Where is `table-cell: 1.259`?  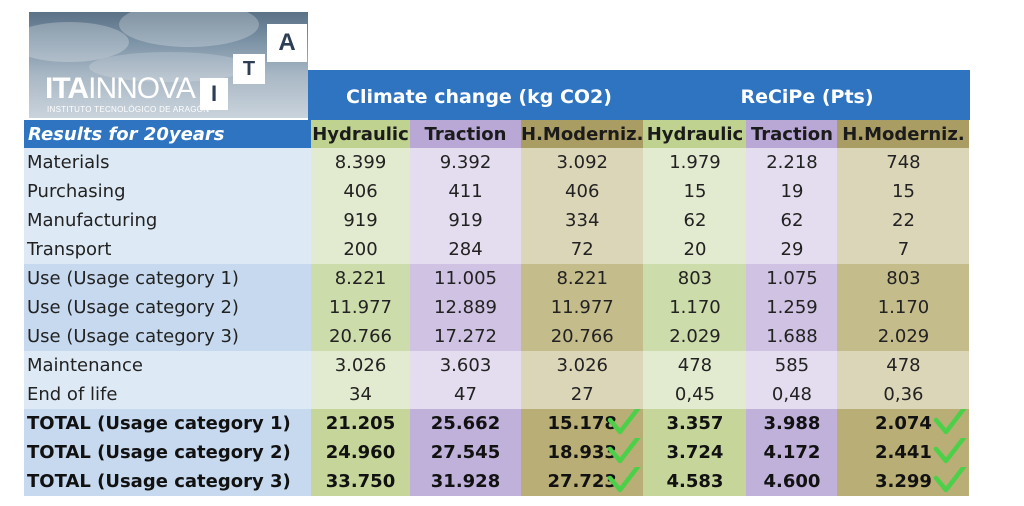
table-cell: 1.259 is located at coordinates (792, 307).